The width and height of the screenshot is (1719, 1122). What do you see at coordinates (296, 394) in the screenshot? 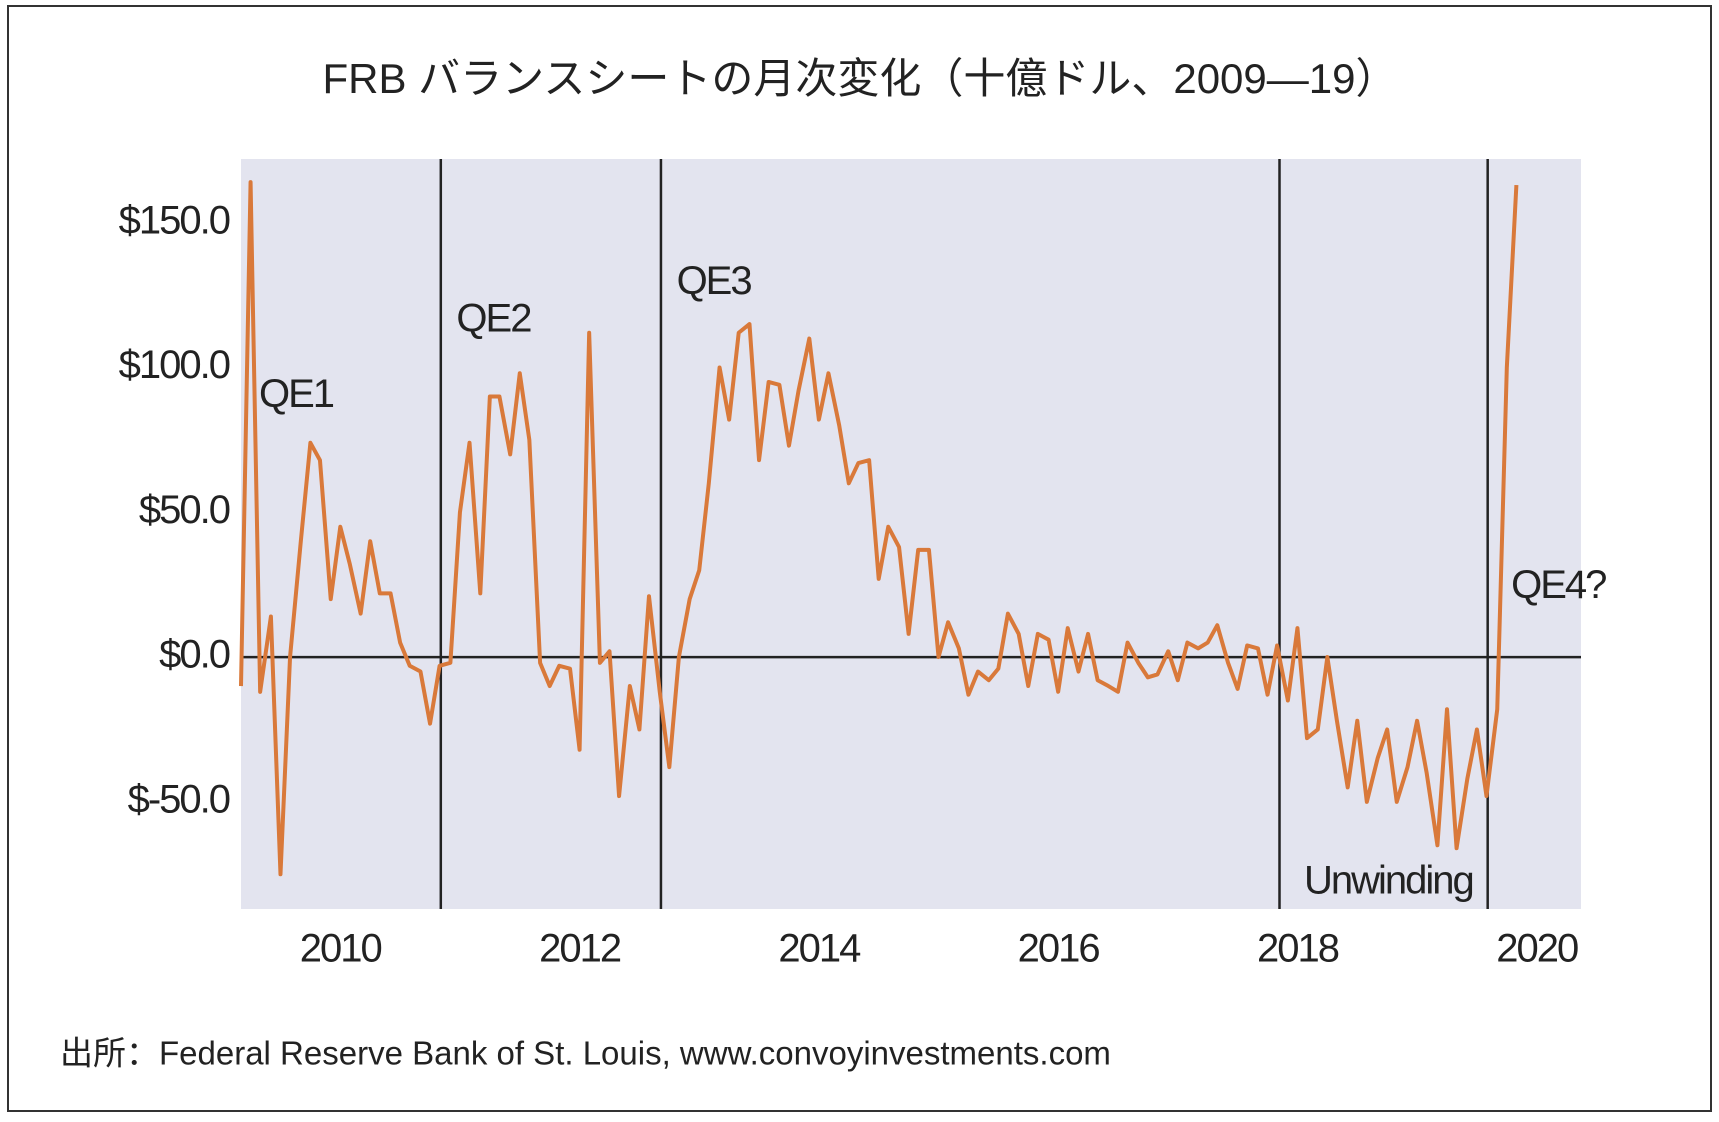
I see `annotation: QE1` at bounding box center [296, 394].